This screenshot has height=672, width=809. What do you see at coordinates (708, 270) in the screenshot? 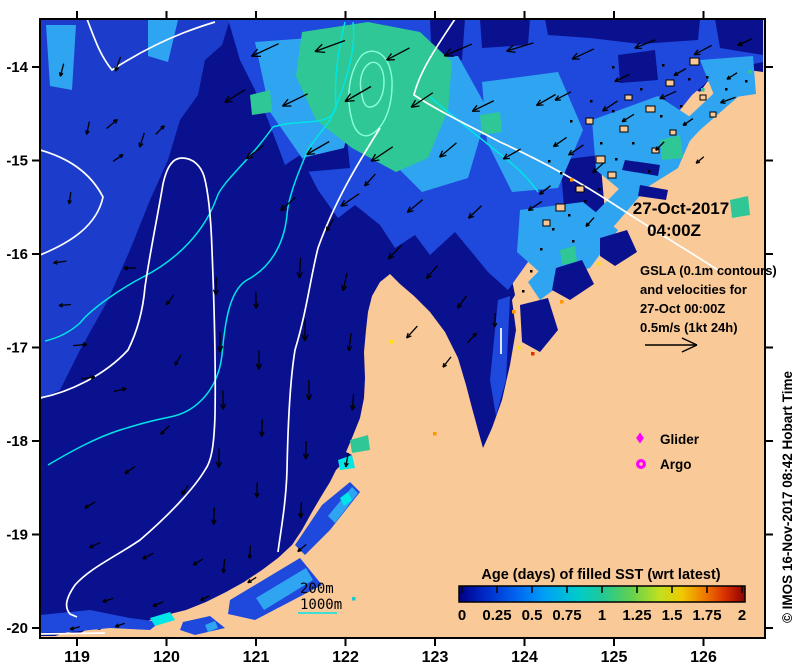
I see `gsla-line1: GSLA (0.1m contours)` at bounding box center [708, 270].